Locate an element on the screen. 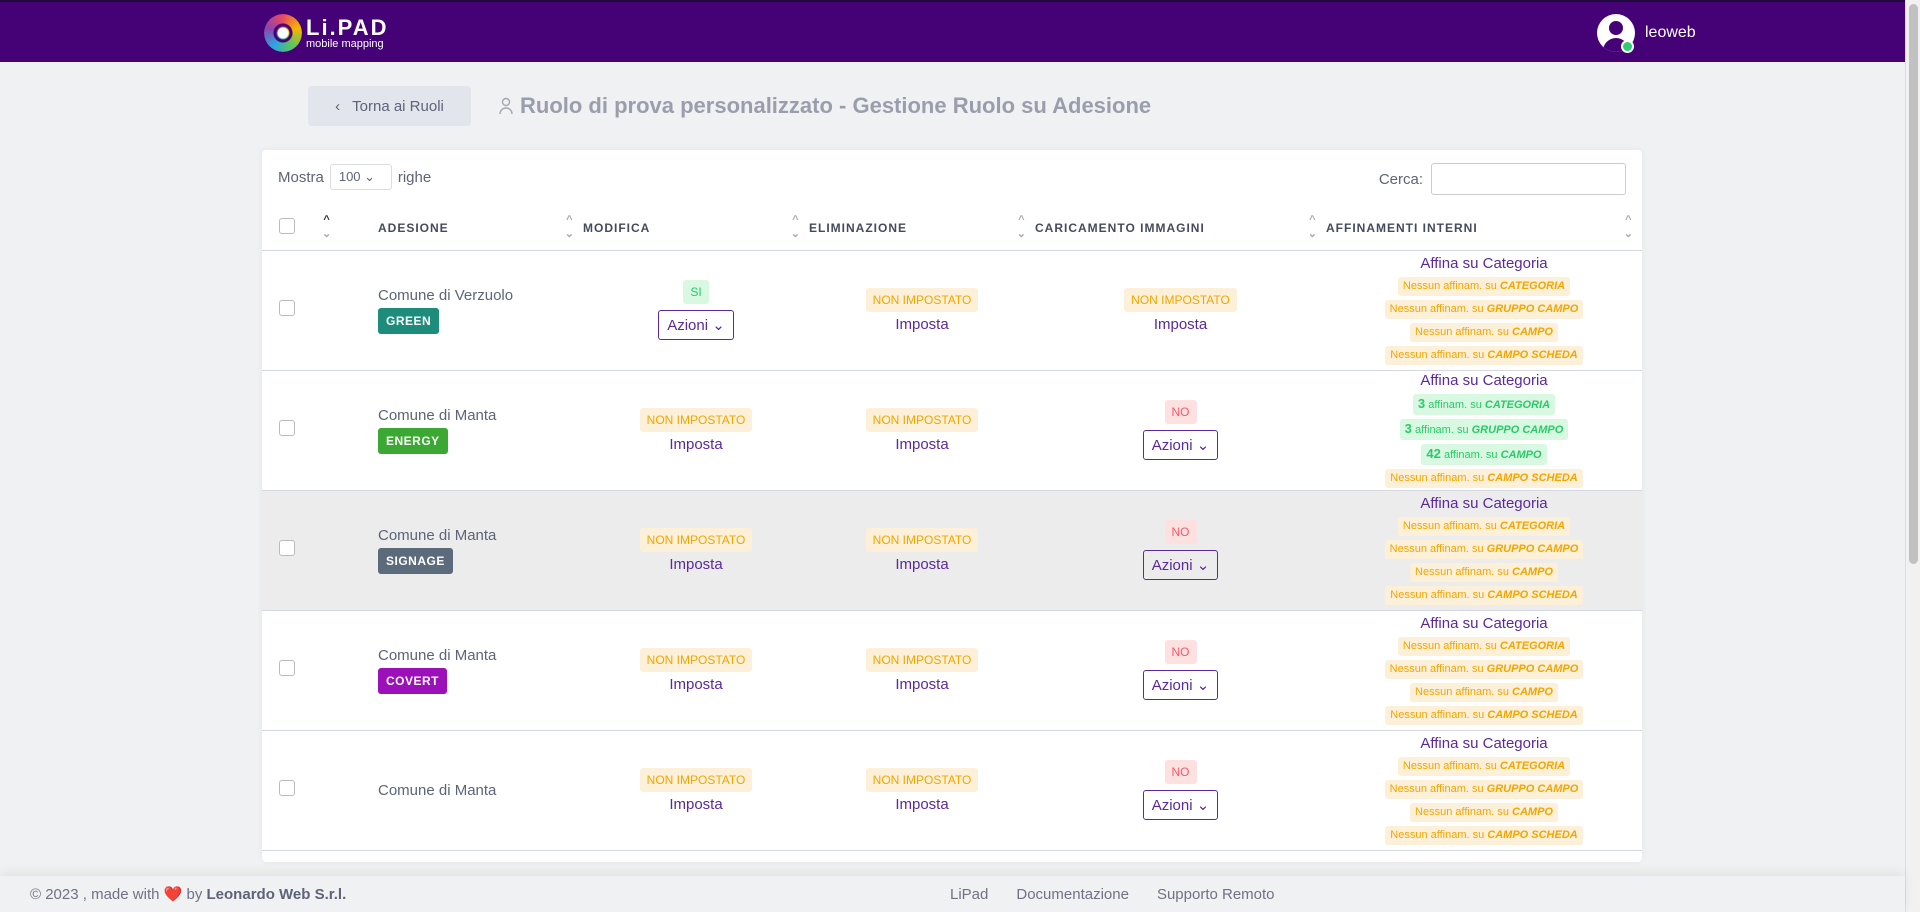 The height and width of the screenshot is (912, 1920). column-header-caricamento-immagini: CARICAMENTO IMMAGINI ^ ⌄ is located at coordinates (1180, 228).